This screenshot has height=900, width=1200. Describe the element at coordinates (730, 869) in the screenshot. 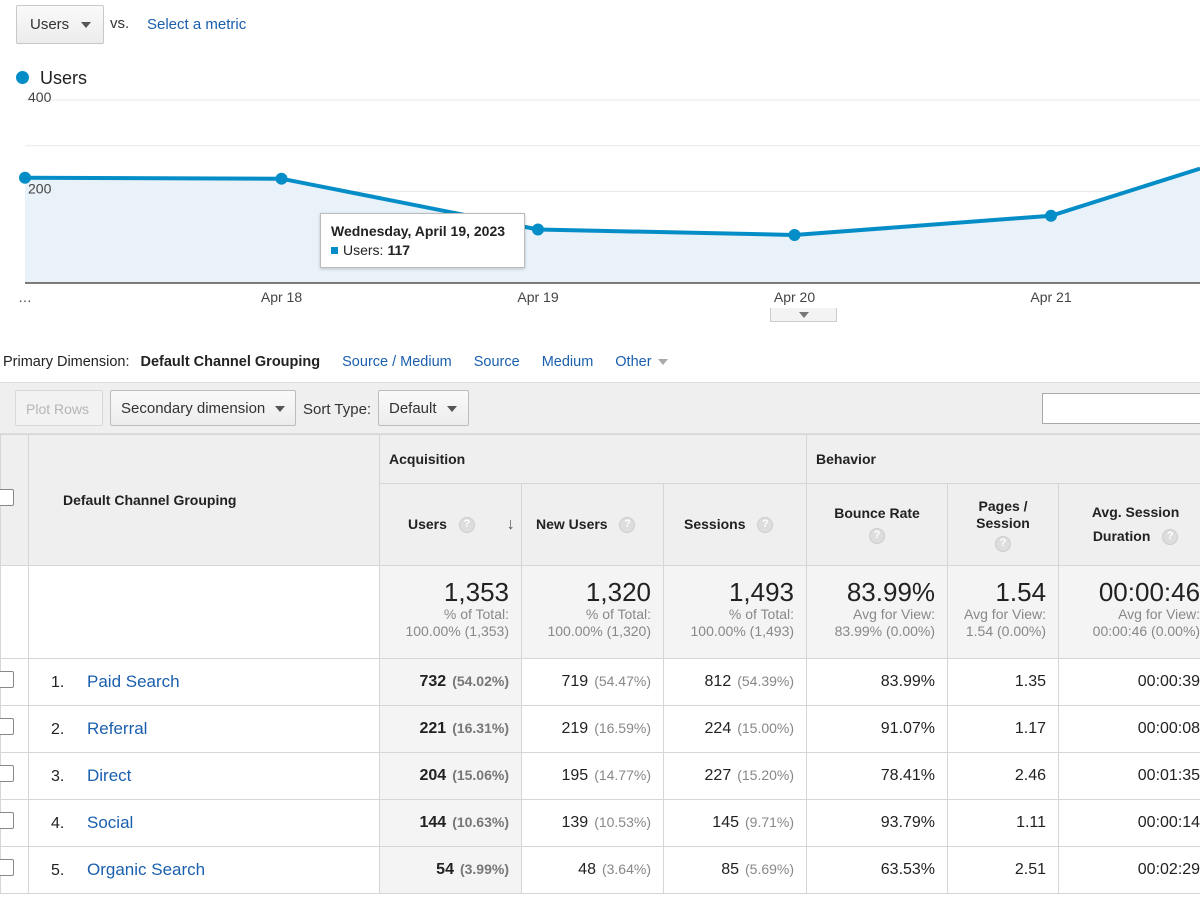

I see `row-sessions-value: 85` at that location.